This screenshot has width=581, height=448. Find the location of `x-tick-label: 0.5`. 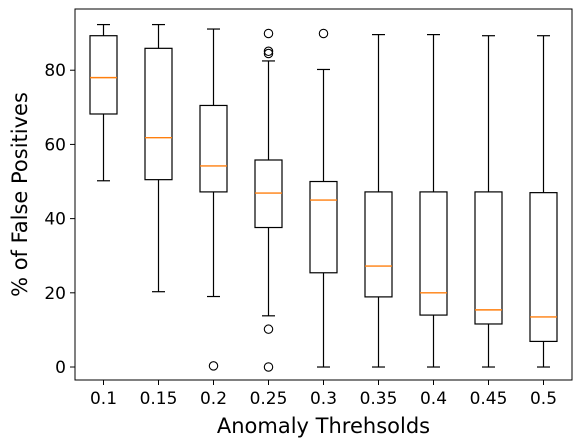

x-tick-label: 0.5 is located at coordinates (543, 399).